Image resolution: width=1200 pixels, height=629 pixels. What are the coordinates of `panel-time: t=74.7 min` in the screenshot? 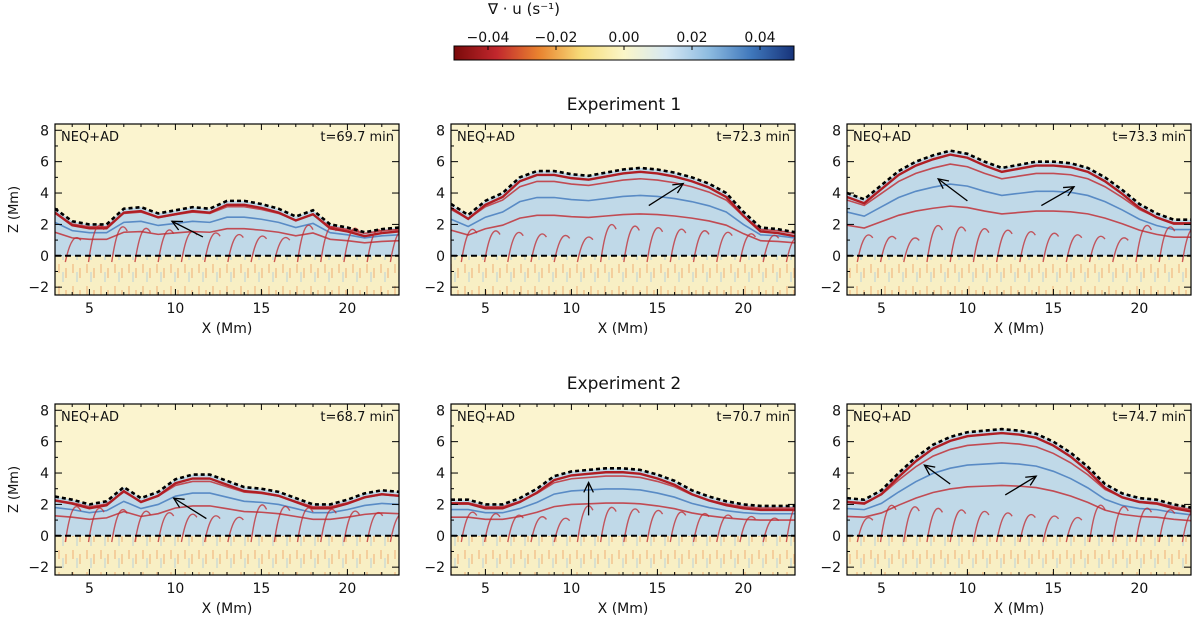 It's located at (1149, 417).